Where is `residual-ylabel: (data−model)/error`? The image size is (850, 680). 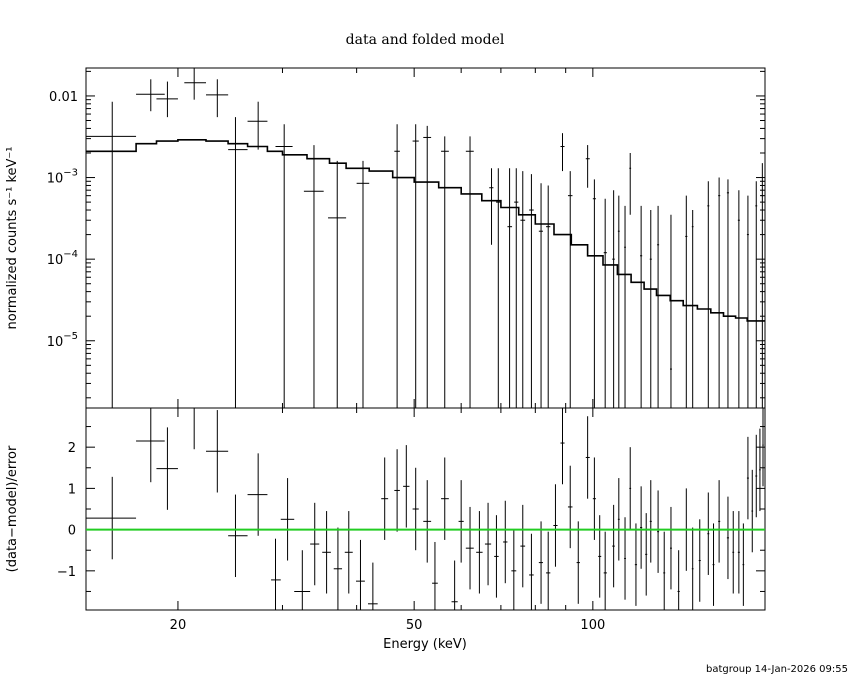
residual-ylabel: (data−model)/error is located at coordinates (12, 508).